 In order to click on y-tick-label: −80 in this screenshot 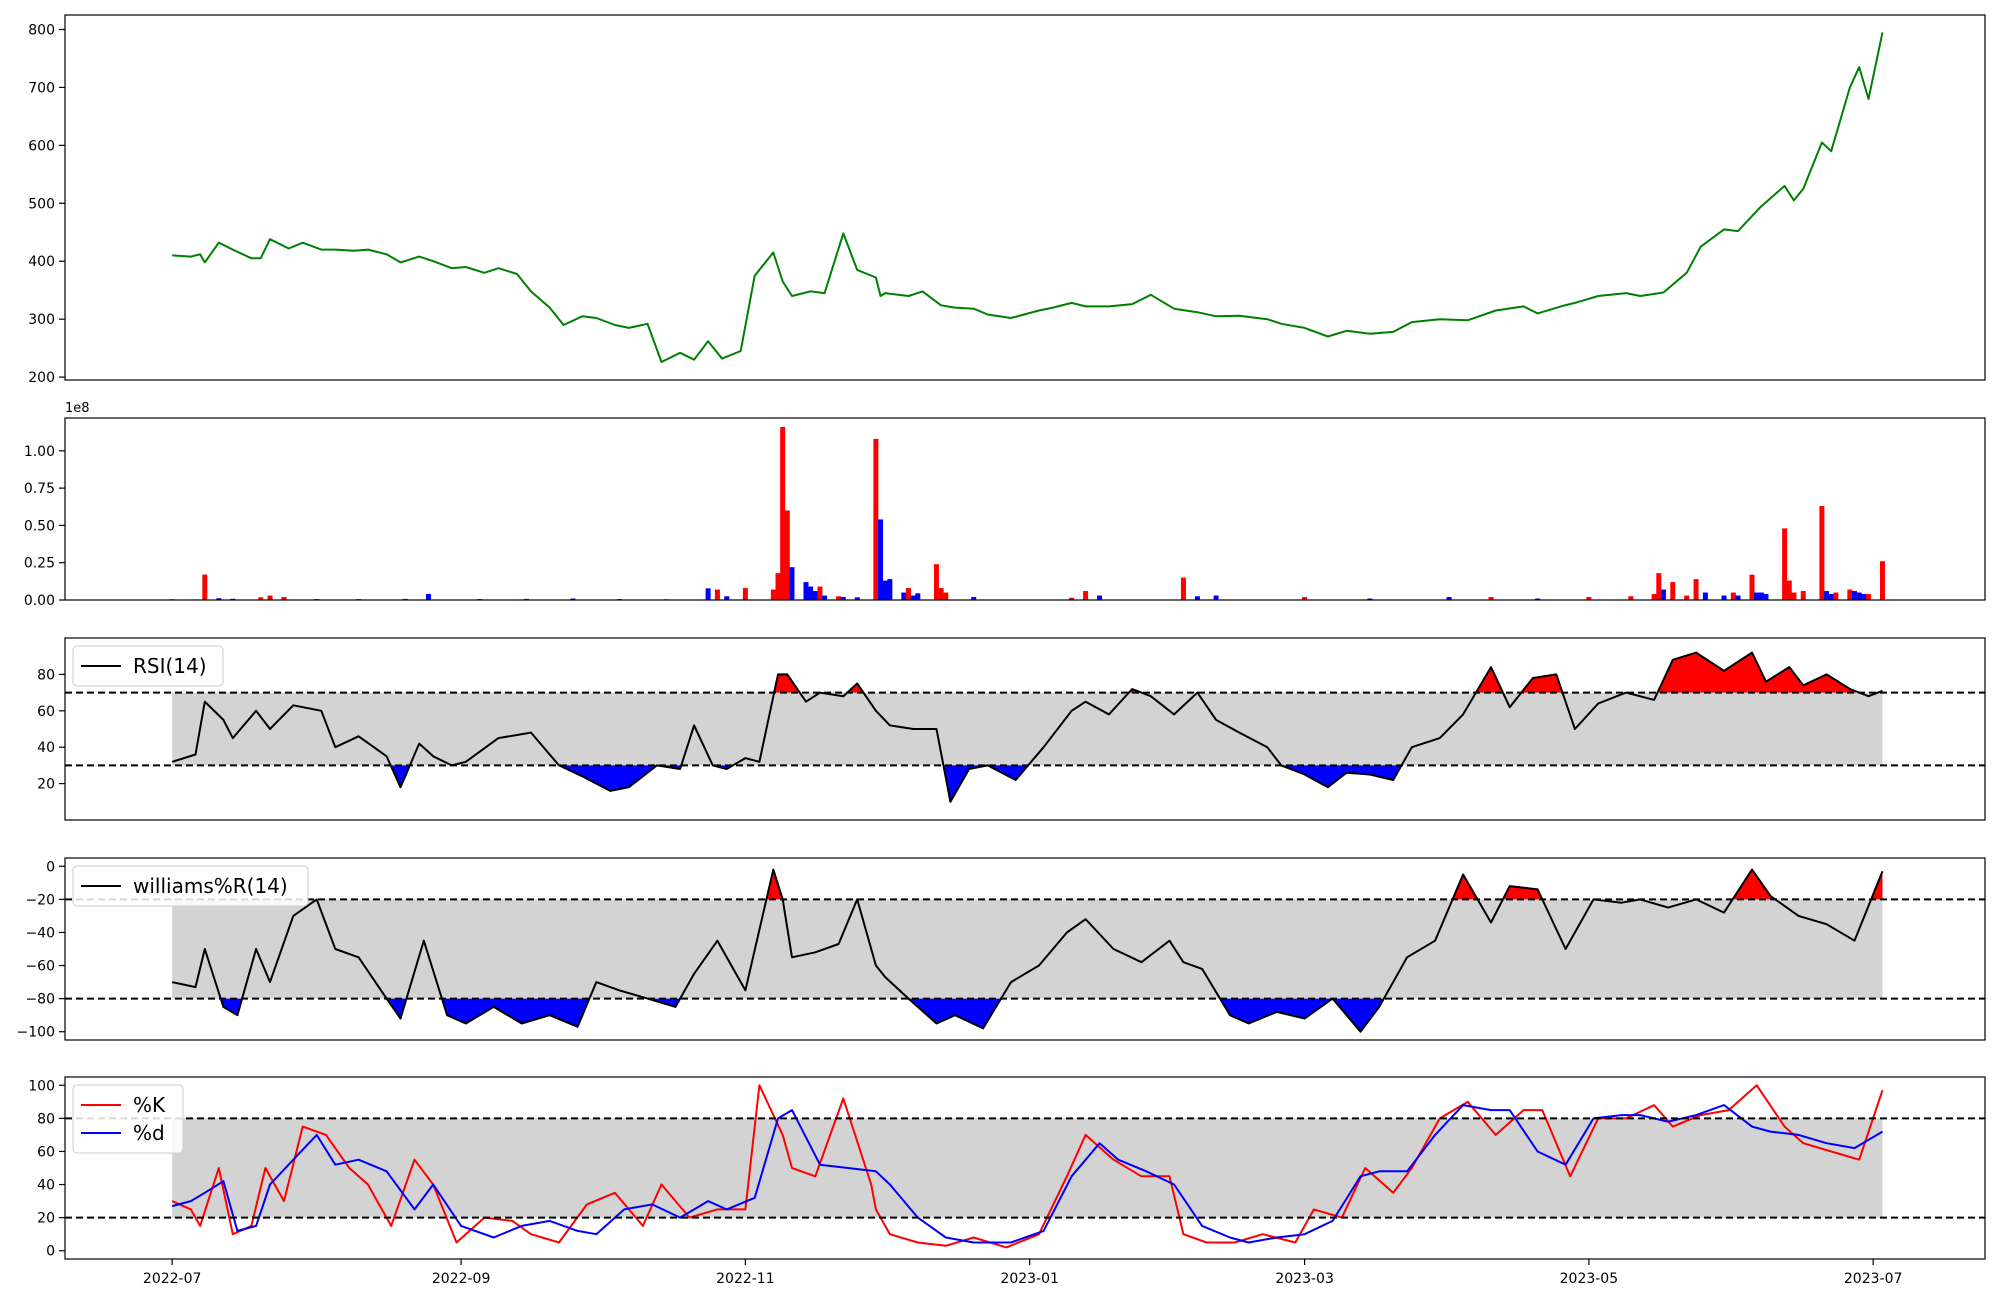, I will do `click(40, 1000)`.